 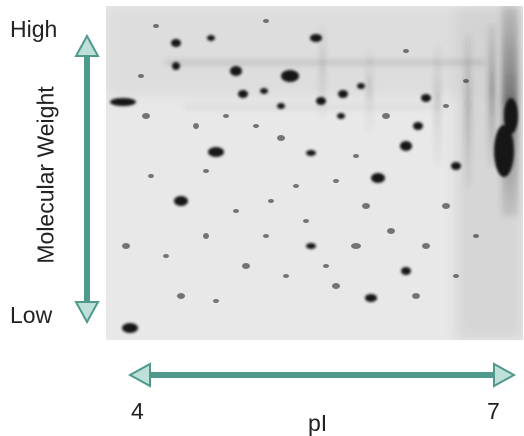 I want to click on y-axis-high-label: High, so click(x=34, y=29).